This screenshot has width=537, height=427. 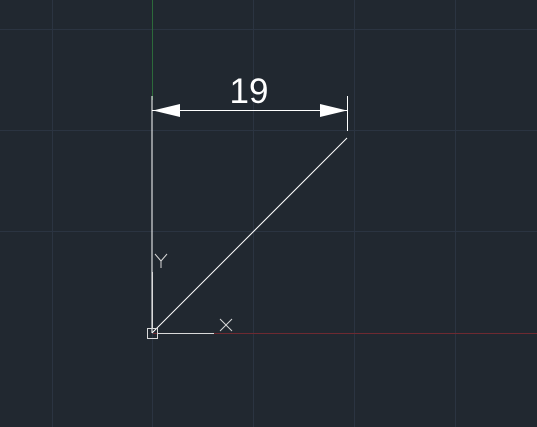 I want to click on dimension-text: 19, so click(x=249, y=91).